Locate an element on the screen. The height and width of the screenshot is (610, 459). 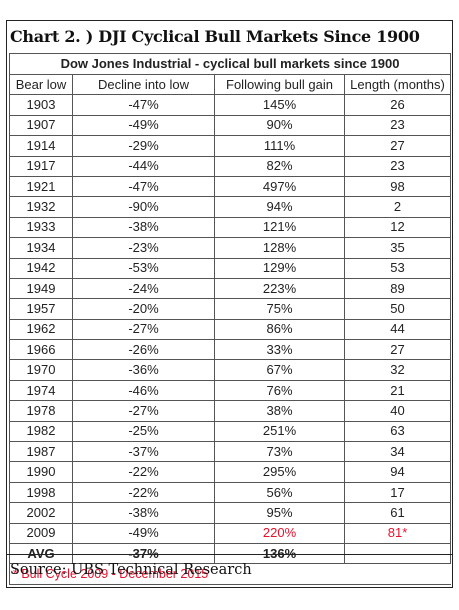
column-header: Length (months) is located at coordinates (397, 84).